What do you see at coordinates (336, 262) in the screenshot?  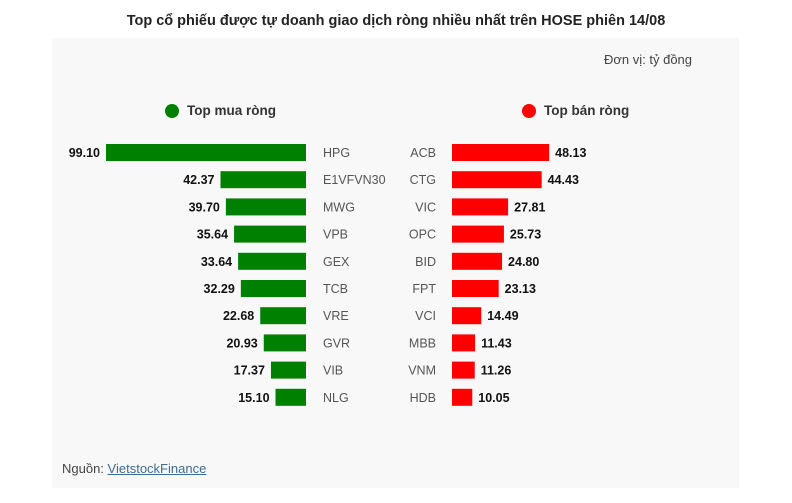 I see `buy-ticker-label: GEX` at bounding box center [336, 262].